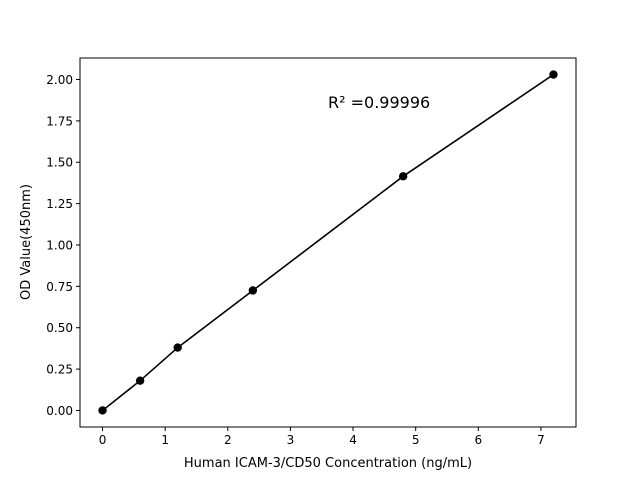 The height and width of the screenshot is (484, 640). I want to click on x-tick-label: 6, so click(478, 440).